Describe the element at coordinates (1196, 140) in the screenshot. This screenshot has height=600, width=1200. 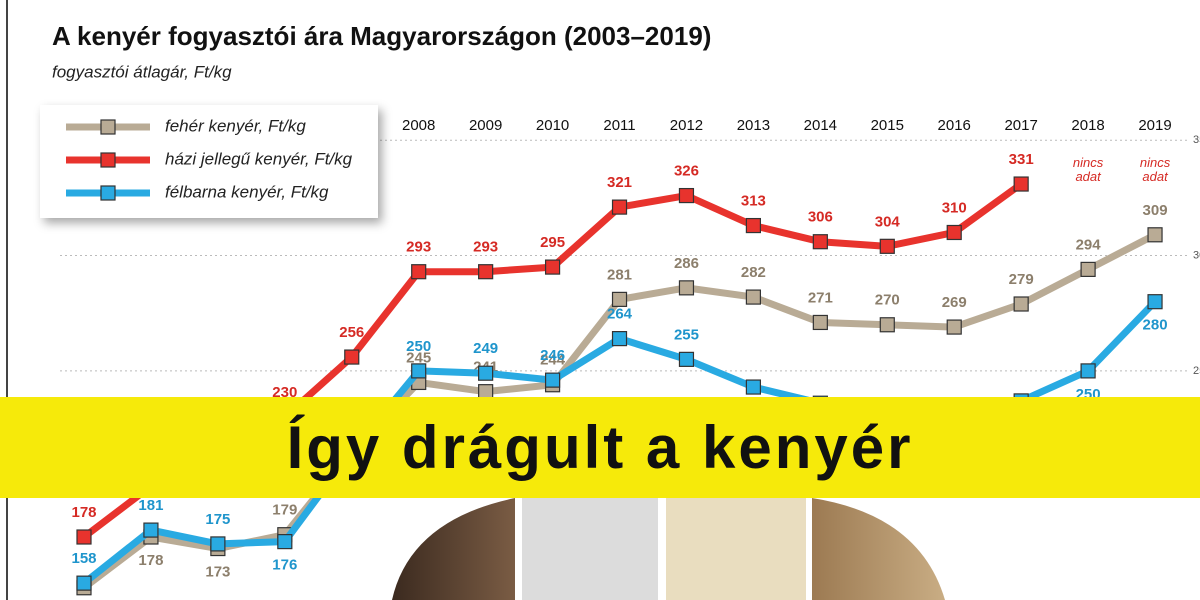
I see `y-tick-label: 350` at that location.